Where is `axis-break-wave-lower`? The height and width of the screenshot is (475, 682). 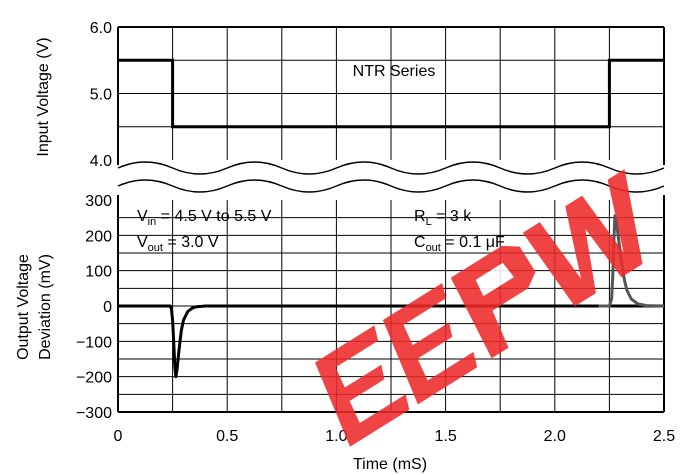
axis-break-wave-lower is located at coordinates (391, 186).